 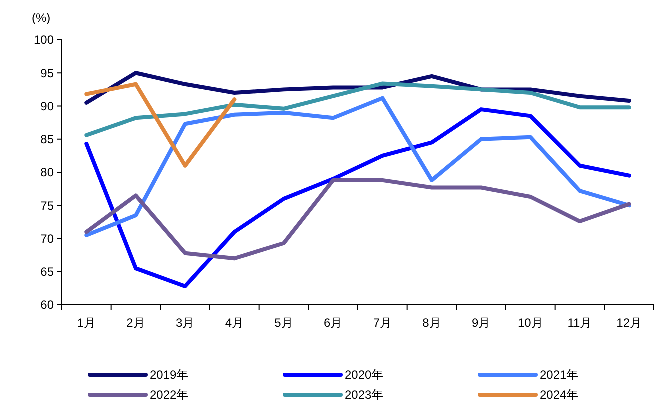 I want to click on x-tick-label: 6月, so click(x=333, y=323).